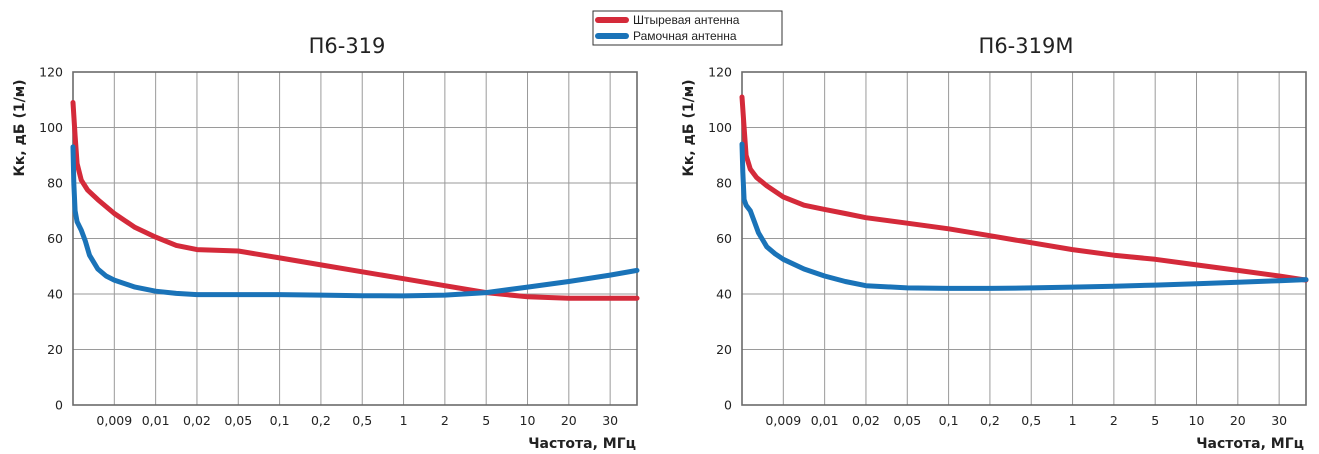  What do you see at coordinates (347, 46) in the screenshot?
I see `chart-title: П6-319` at bounding box center [347, 46].